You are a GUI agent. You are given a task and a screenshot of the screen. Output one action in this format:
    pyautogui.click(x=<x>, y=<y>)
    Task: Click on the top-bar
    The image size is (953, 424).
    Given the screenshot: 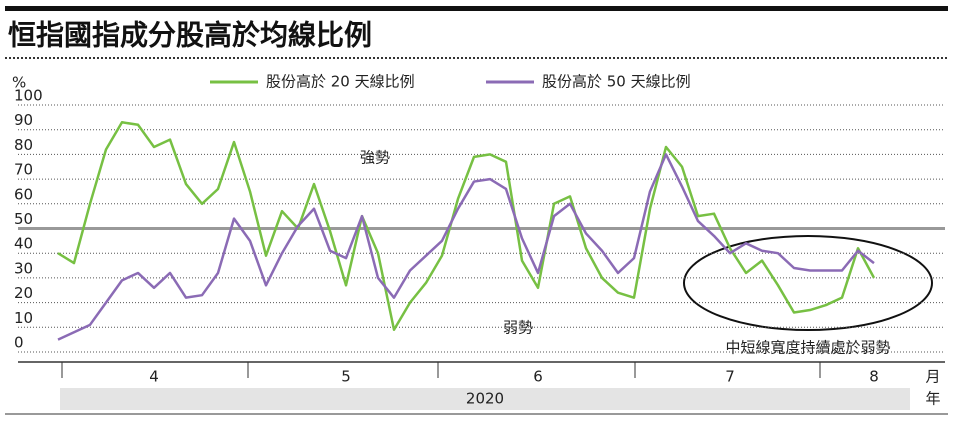 What is the action you would take?
    pyautogui.click(x=476, y=8)
    